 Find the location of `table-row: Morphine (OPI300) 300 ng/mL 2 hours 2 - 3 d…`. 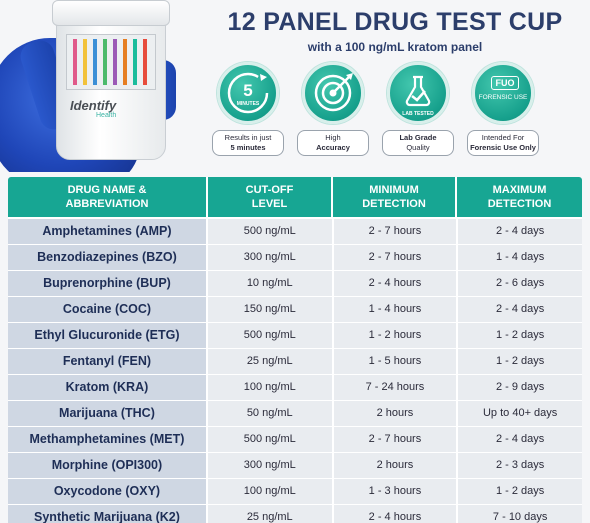

table-row: Morphine (OPI300) 300 ng/mL 2 hours 2 - 3 d… is located at coordinates (295, 465).